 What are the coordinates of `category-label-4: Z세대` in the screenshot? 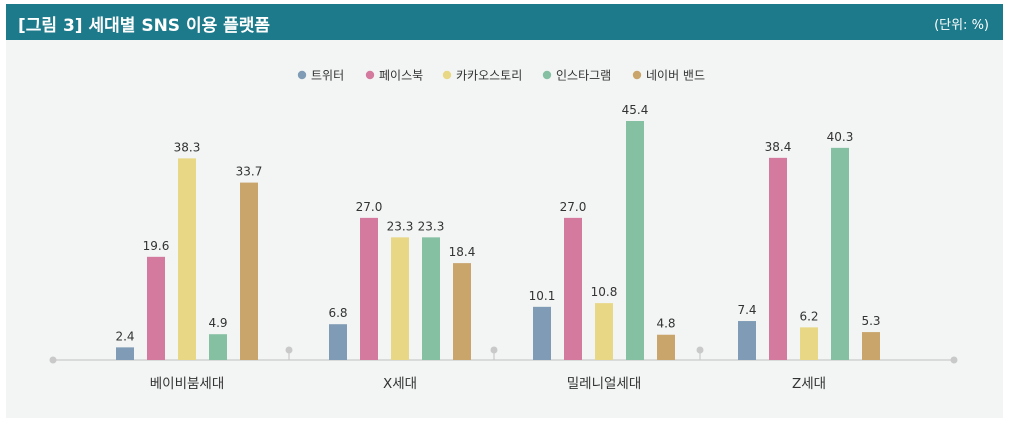 It's located at (809, 384).